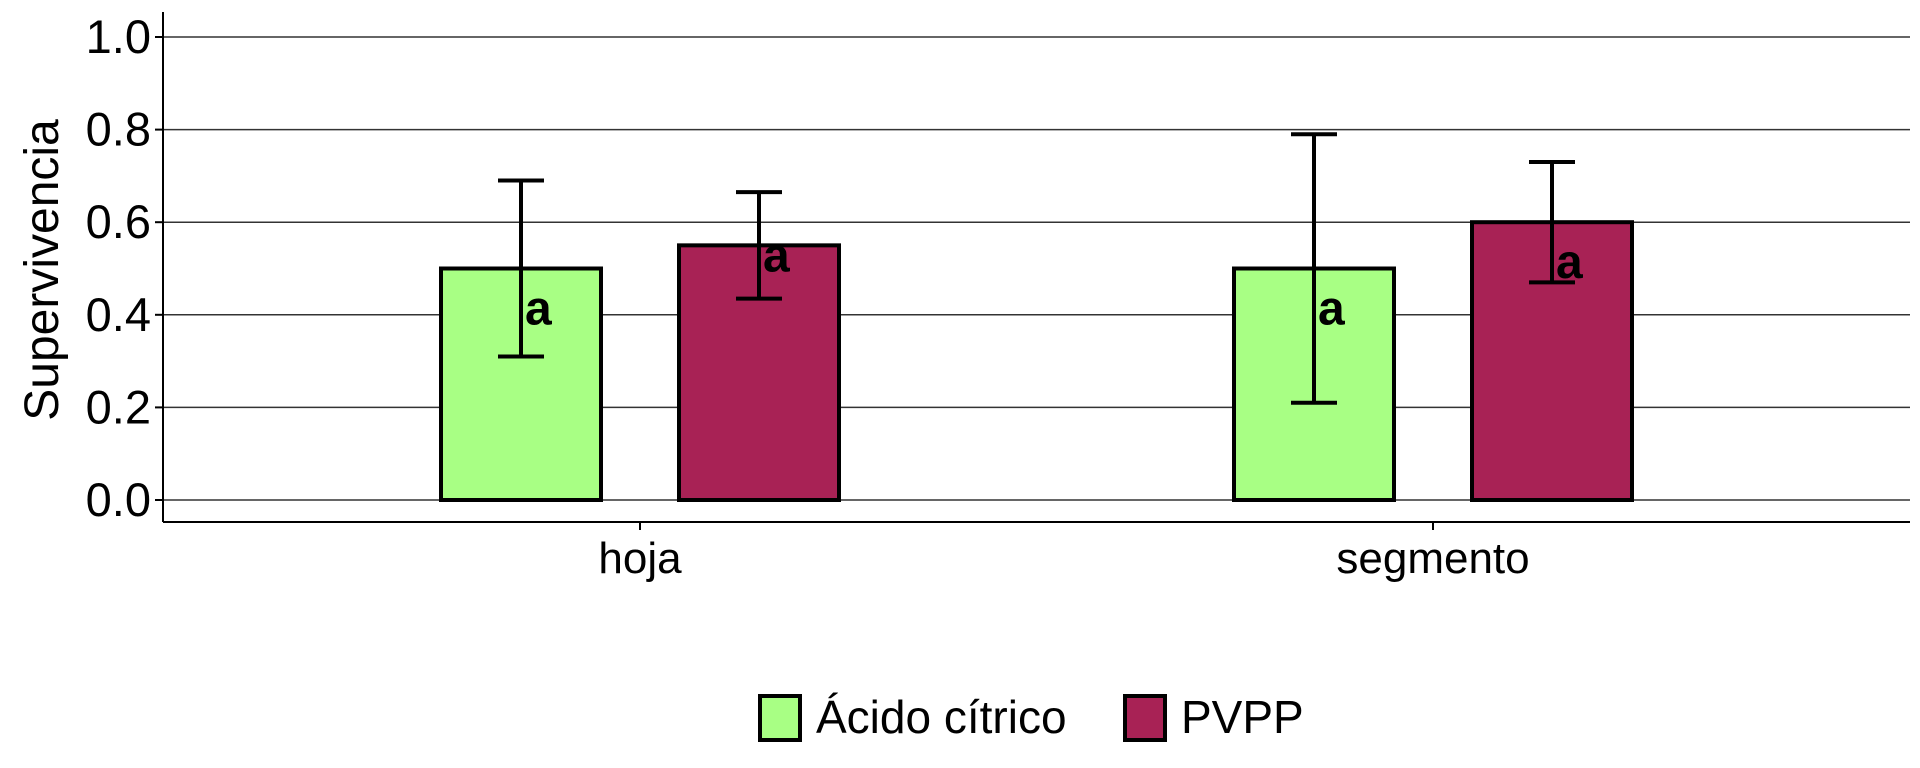 The height and width of the screenshot is (768, 1920). What do you see at coordinates (1432, 558) in the screenshot?
I see `x-tick-label: segmento` at bounding box center [1432, 558].